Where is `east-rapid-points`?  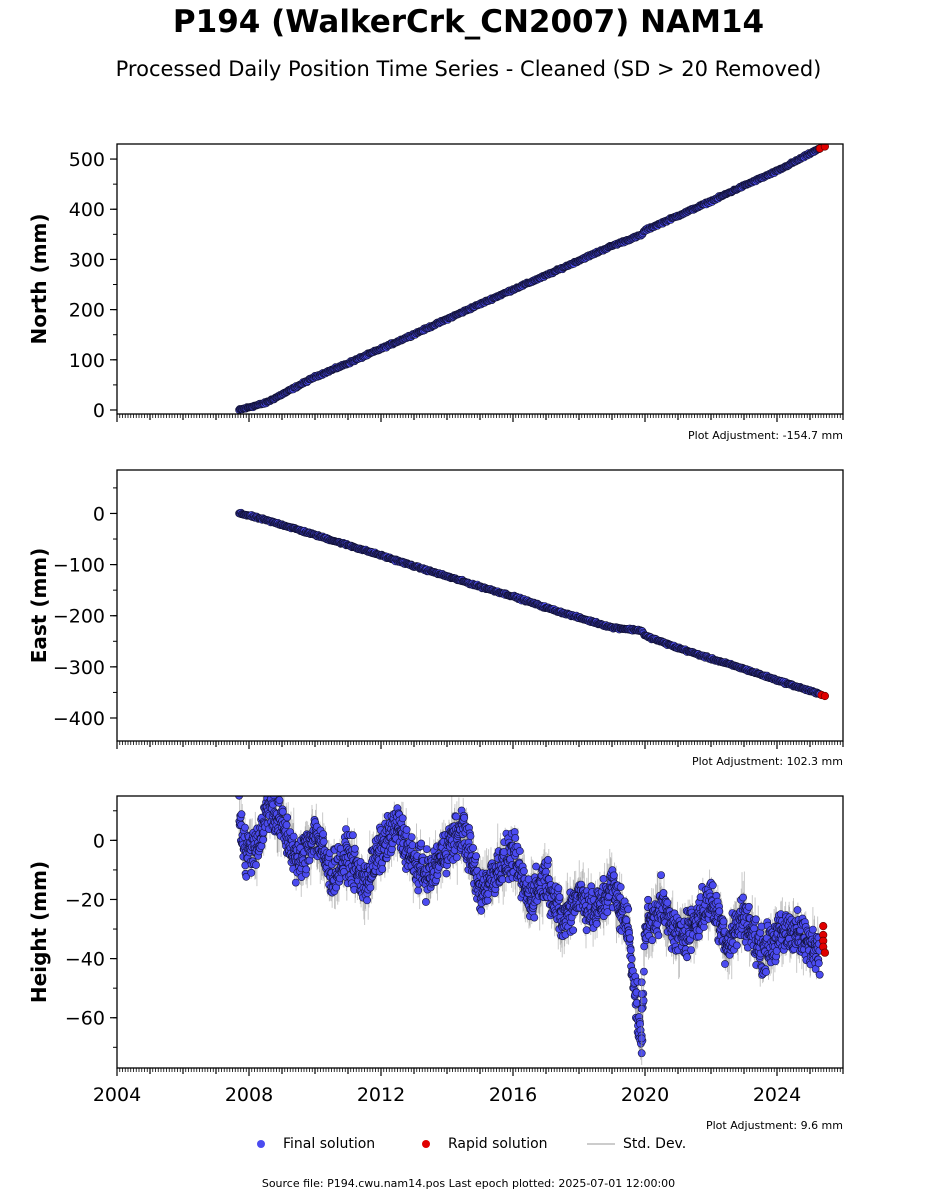 east-rapid-points is located at coordinates (823, 695).